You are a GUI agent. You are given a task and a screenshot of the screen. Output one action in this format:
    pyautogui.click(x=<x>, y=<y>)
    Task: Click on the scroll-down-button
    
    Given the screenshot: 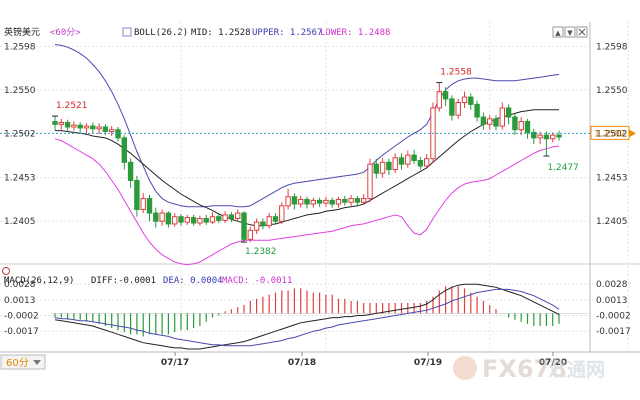 What is the action you would take?
    pyautogui.click(x=570, y=32)
    